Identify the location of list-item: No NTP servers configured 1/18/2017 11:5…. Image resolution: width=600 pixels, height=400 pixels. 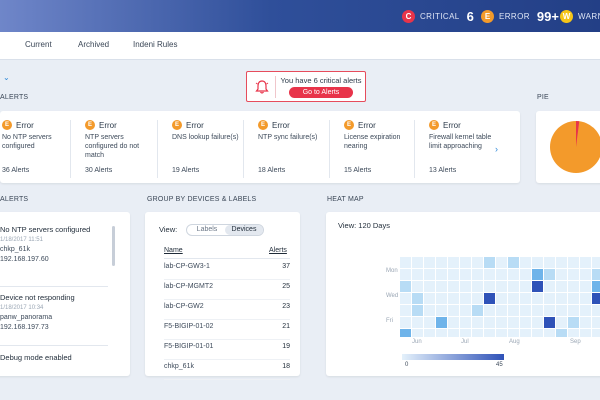
(56, 244).